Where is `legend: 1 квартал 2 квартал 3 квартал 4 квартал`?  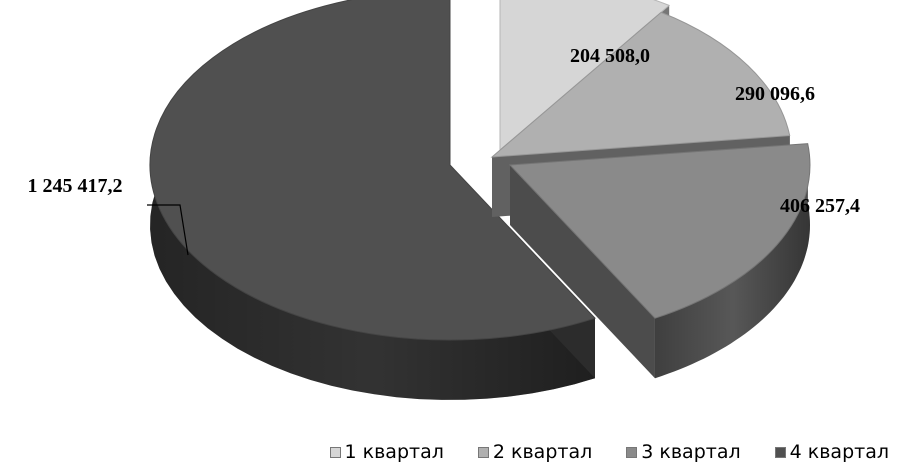 legend: 1 квартал 2 квартал 3 квартал 4 квартал is located at coordinates (451, 452).